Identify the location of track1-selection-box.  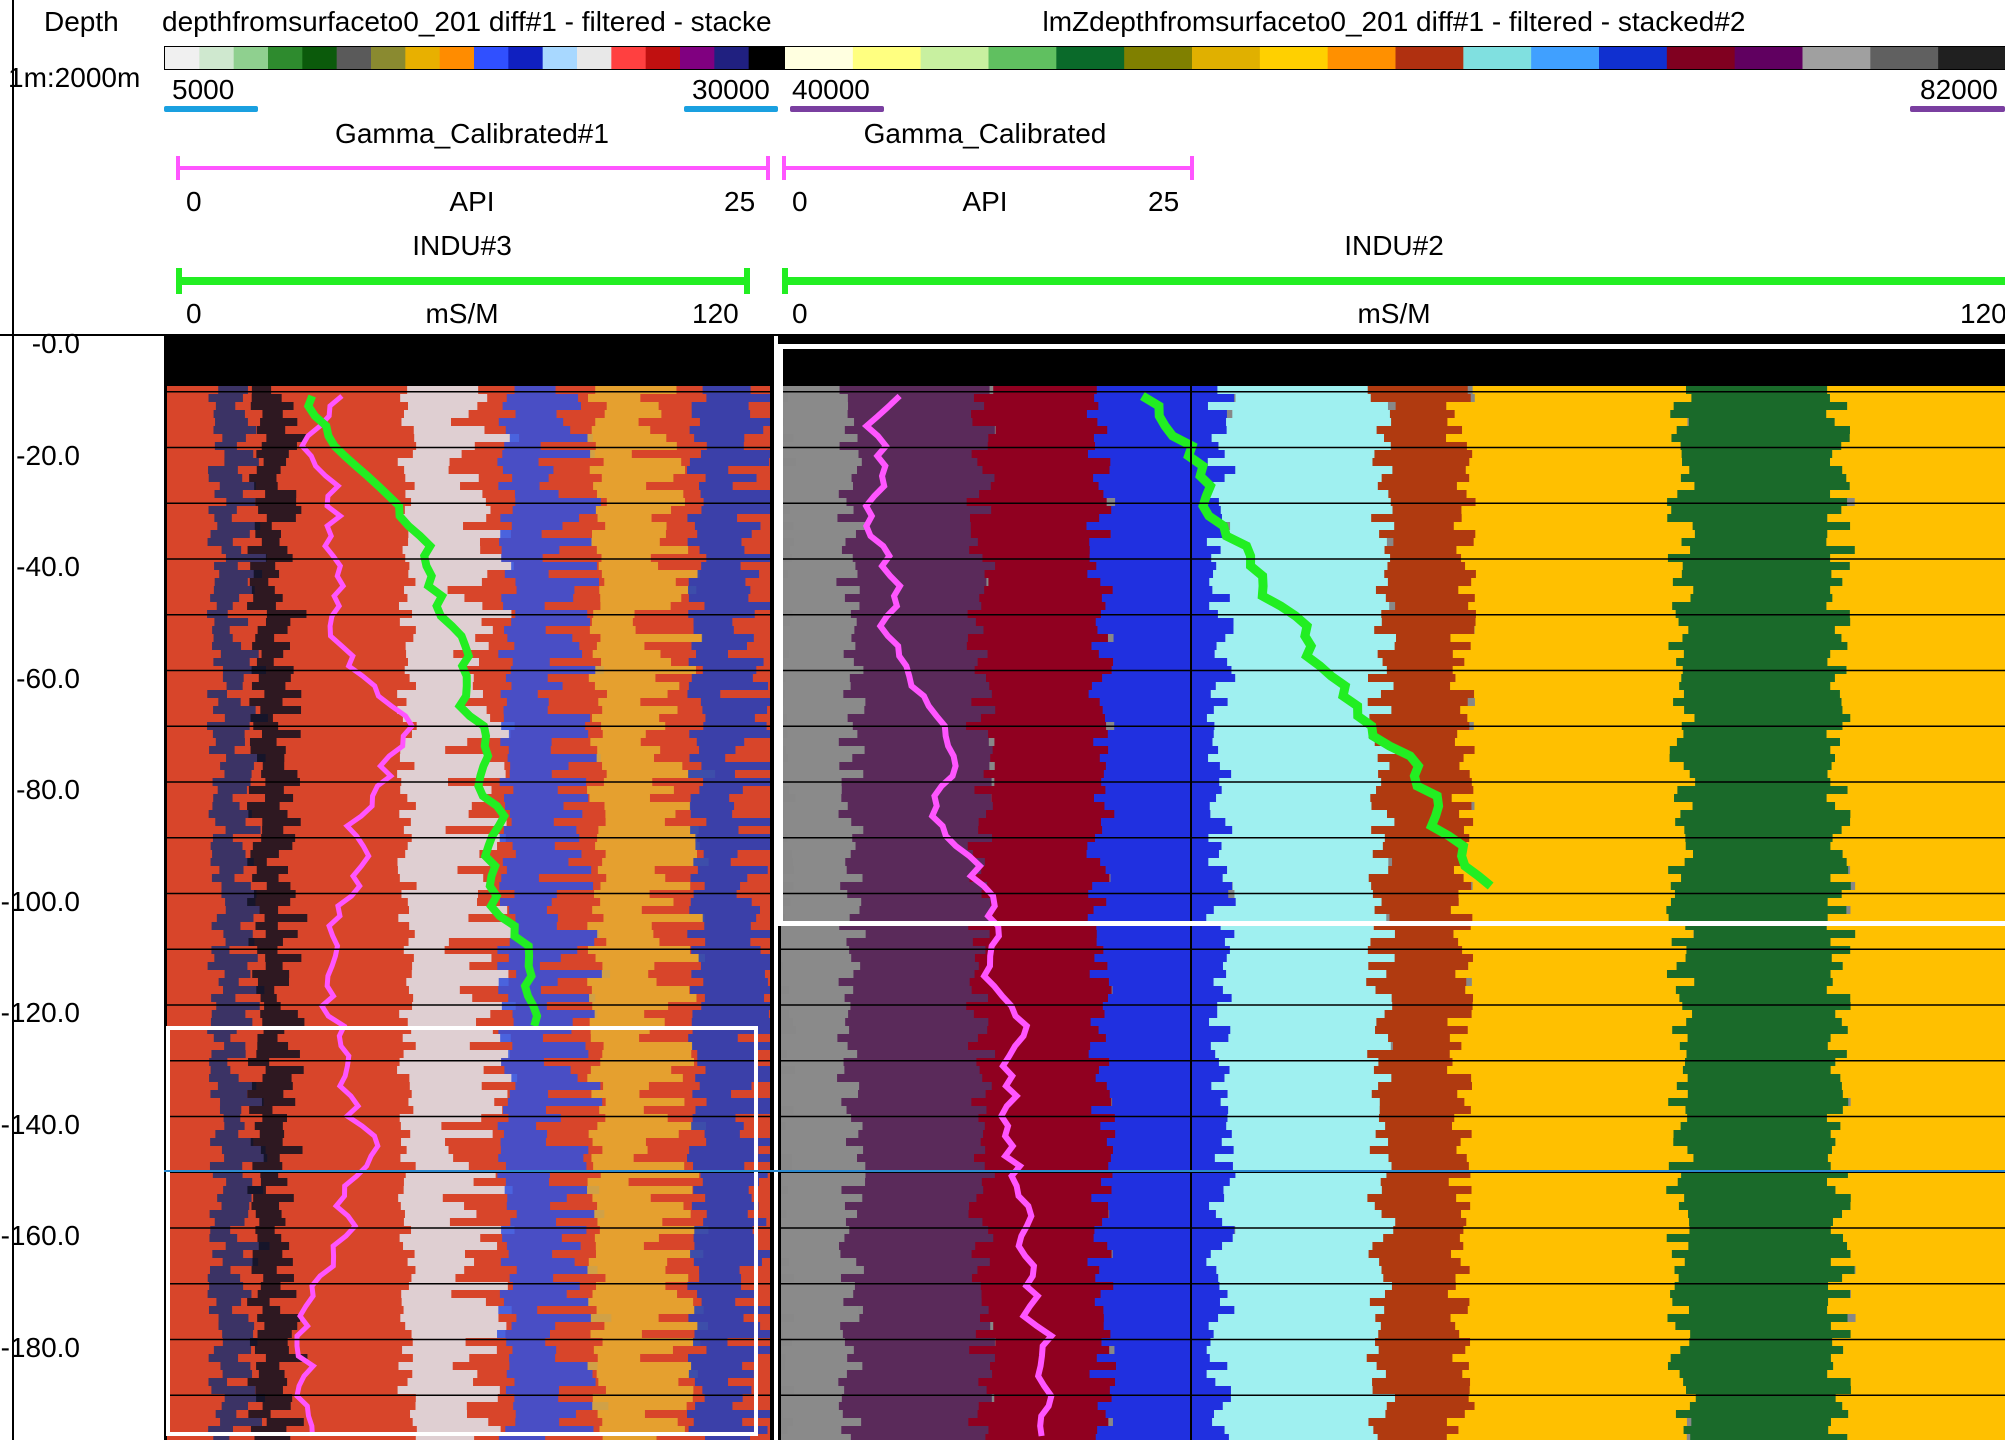
(462, 1231).